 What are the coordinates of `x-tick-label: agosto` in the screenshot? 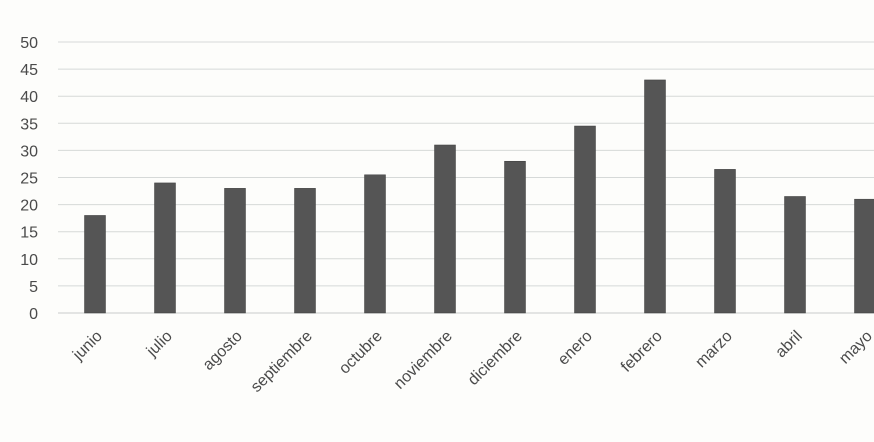 It's located at (223, 351).